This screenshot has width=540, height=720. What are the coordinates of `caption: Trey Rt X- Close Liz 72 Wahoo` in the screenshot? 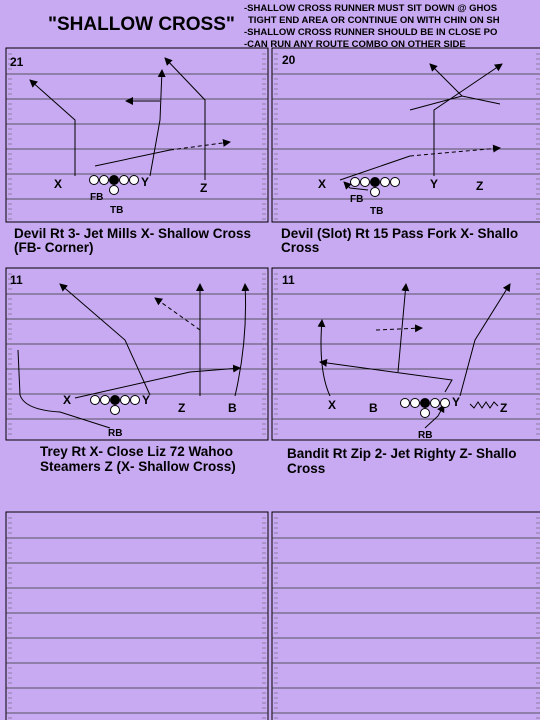 It's located at (136, 451).